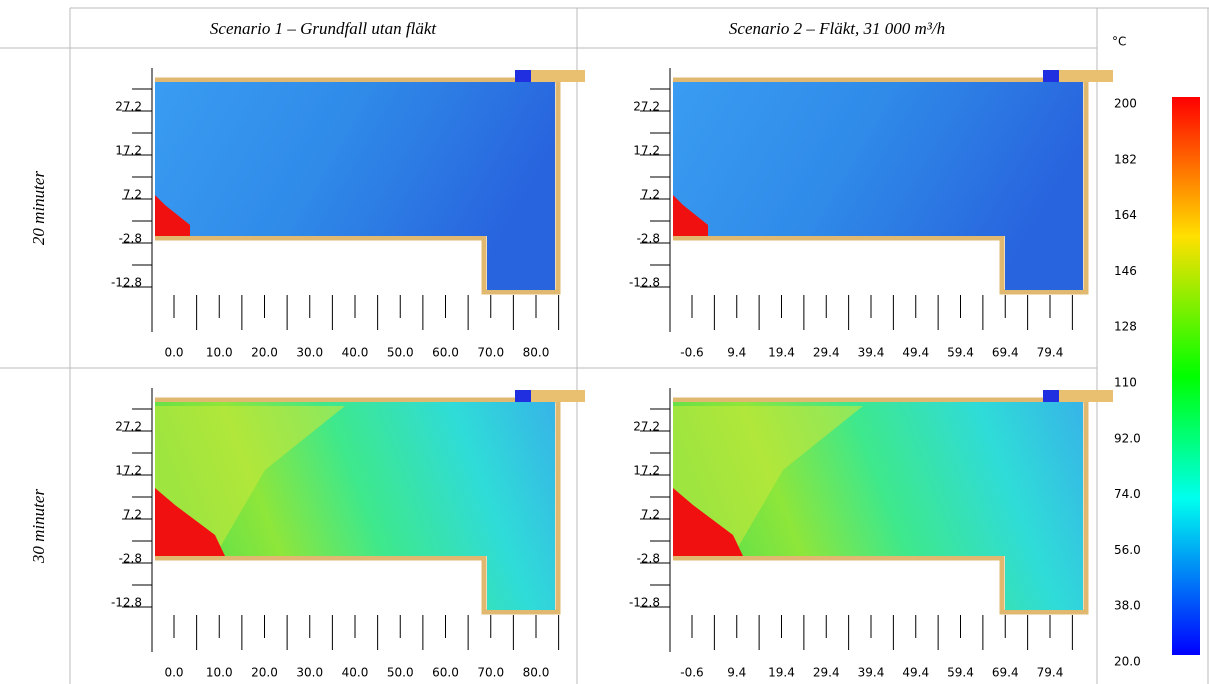  Describe the element at coordinates (1125, 215) in the screenshot. I see `colorbar-tick-label: 164` at that location.